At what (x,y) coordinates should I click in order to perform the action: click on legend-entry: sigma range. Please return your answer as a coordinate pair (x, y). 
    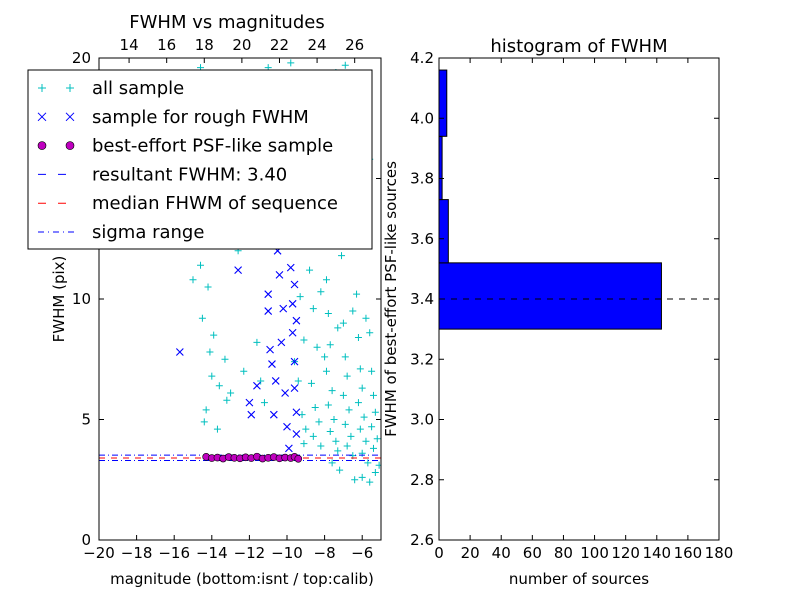
    Looking at the image, I should click on (121, 232).